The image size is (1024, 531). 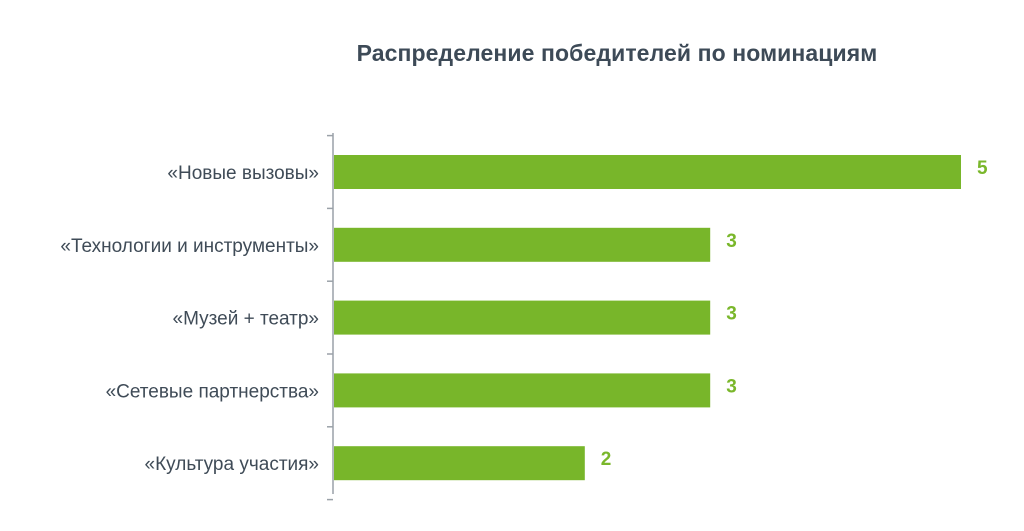 I want to click on chart-title: Распределение победителей по номинациям, so click(x=617, y=53).